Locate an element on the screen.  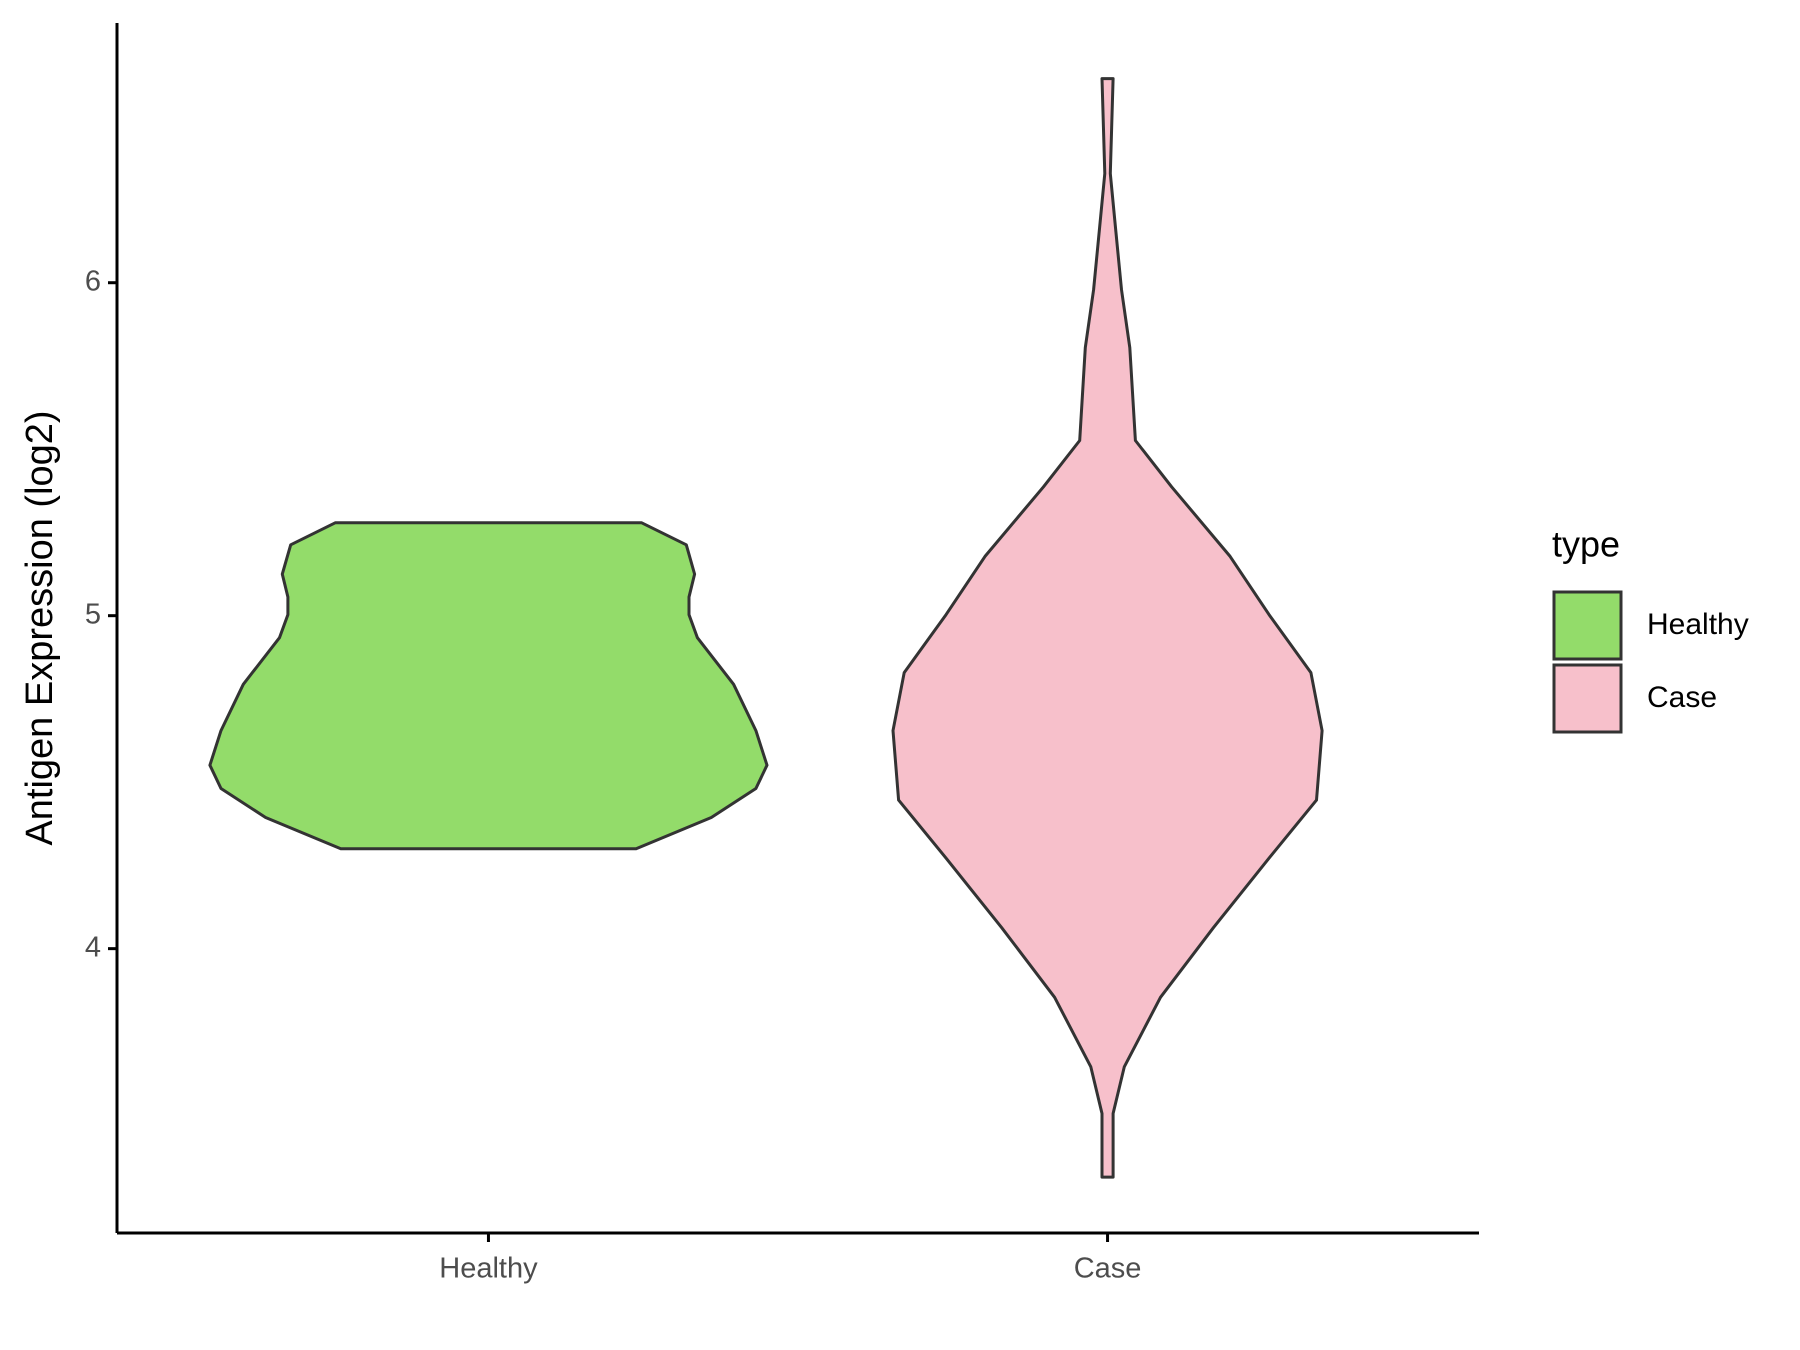
violin is located at coordinates (488, 686).